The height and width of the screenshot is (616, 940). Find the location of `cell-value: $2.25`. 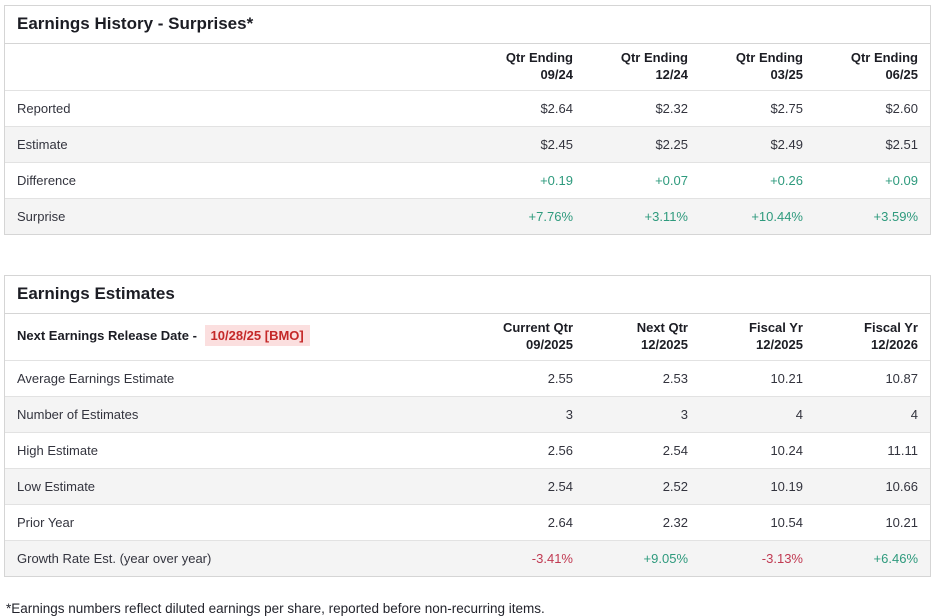

cell-value: $2.25 is located at coordinates (671, 144).